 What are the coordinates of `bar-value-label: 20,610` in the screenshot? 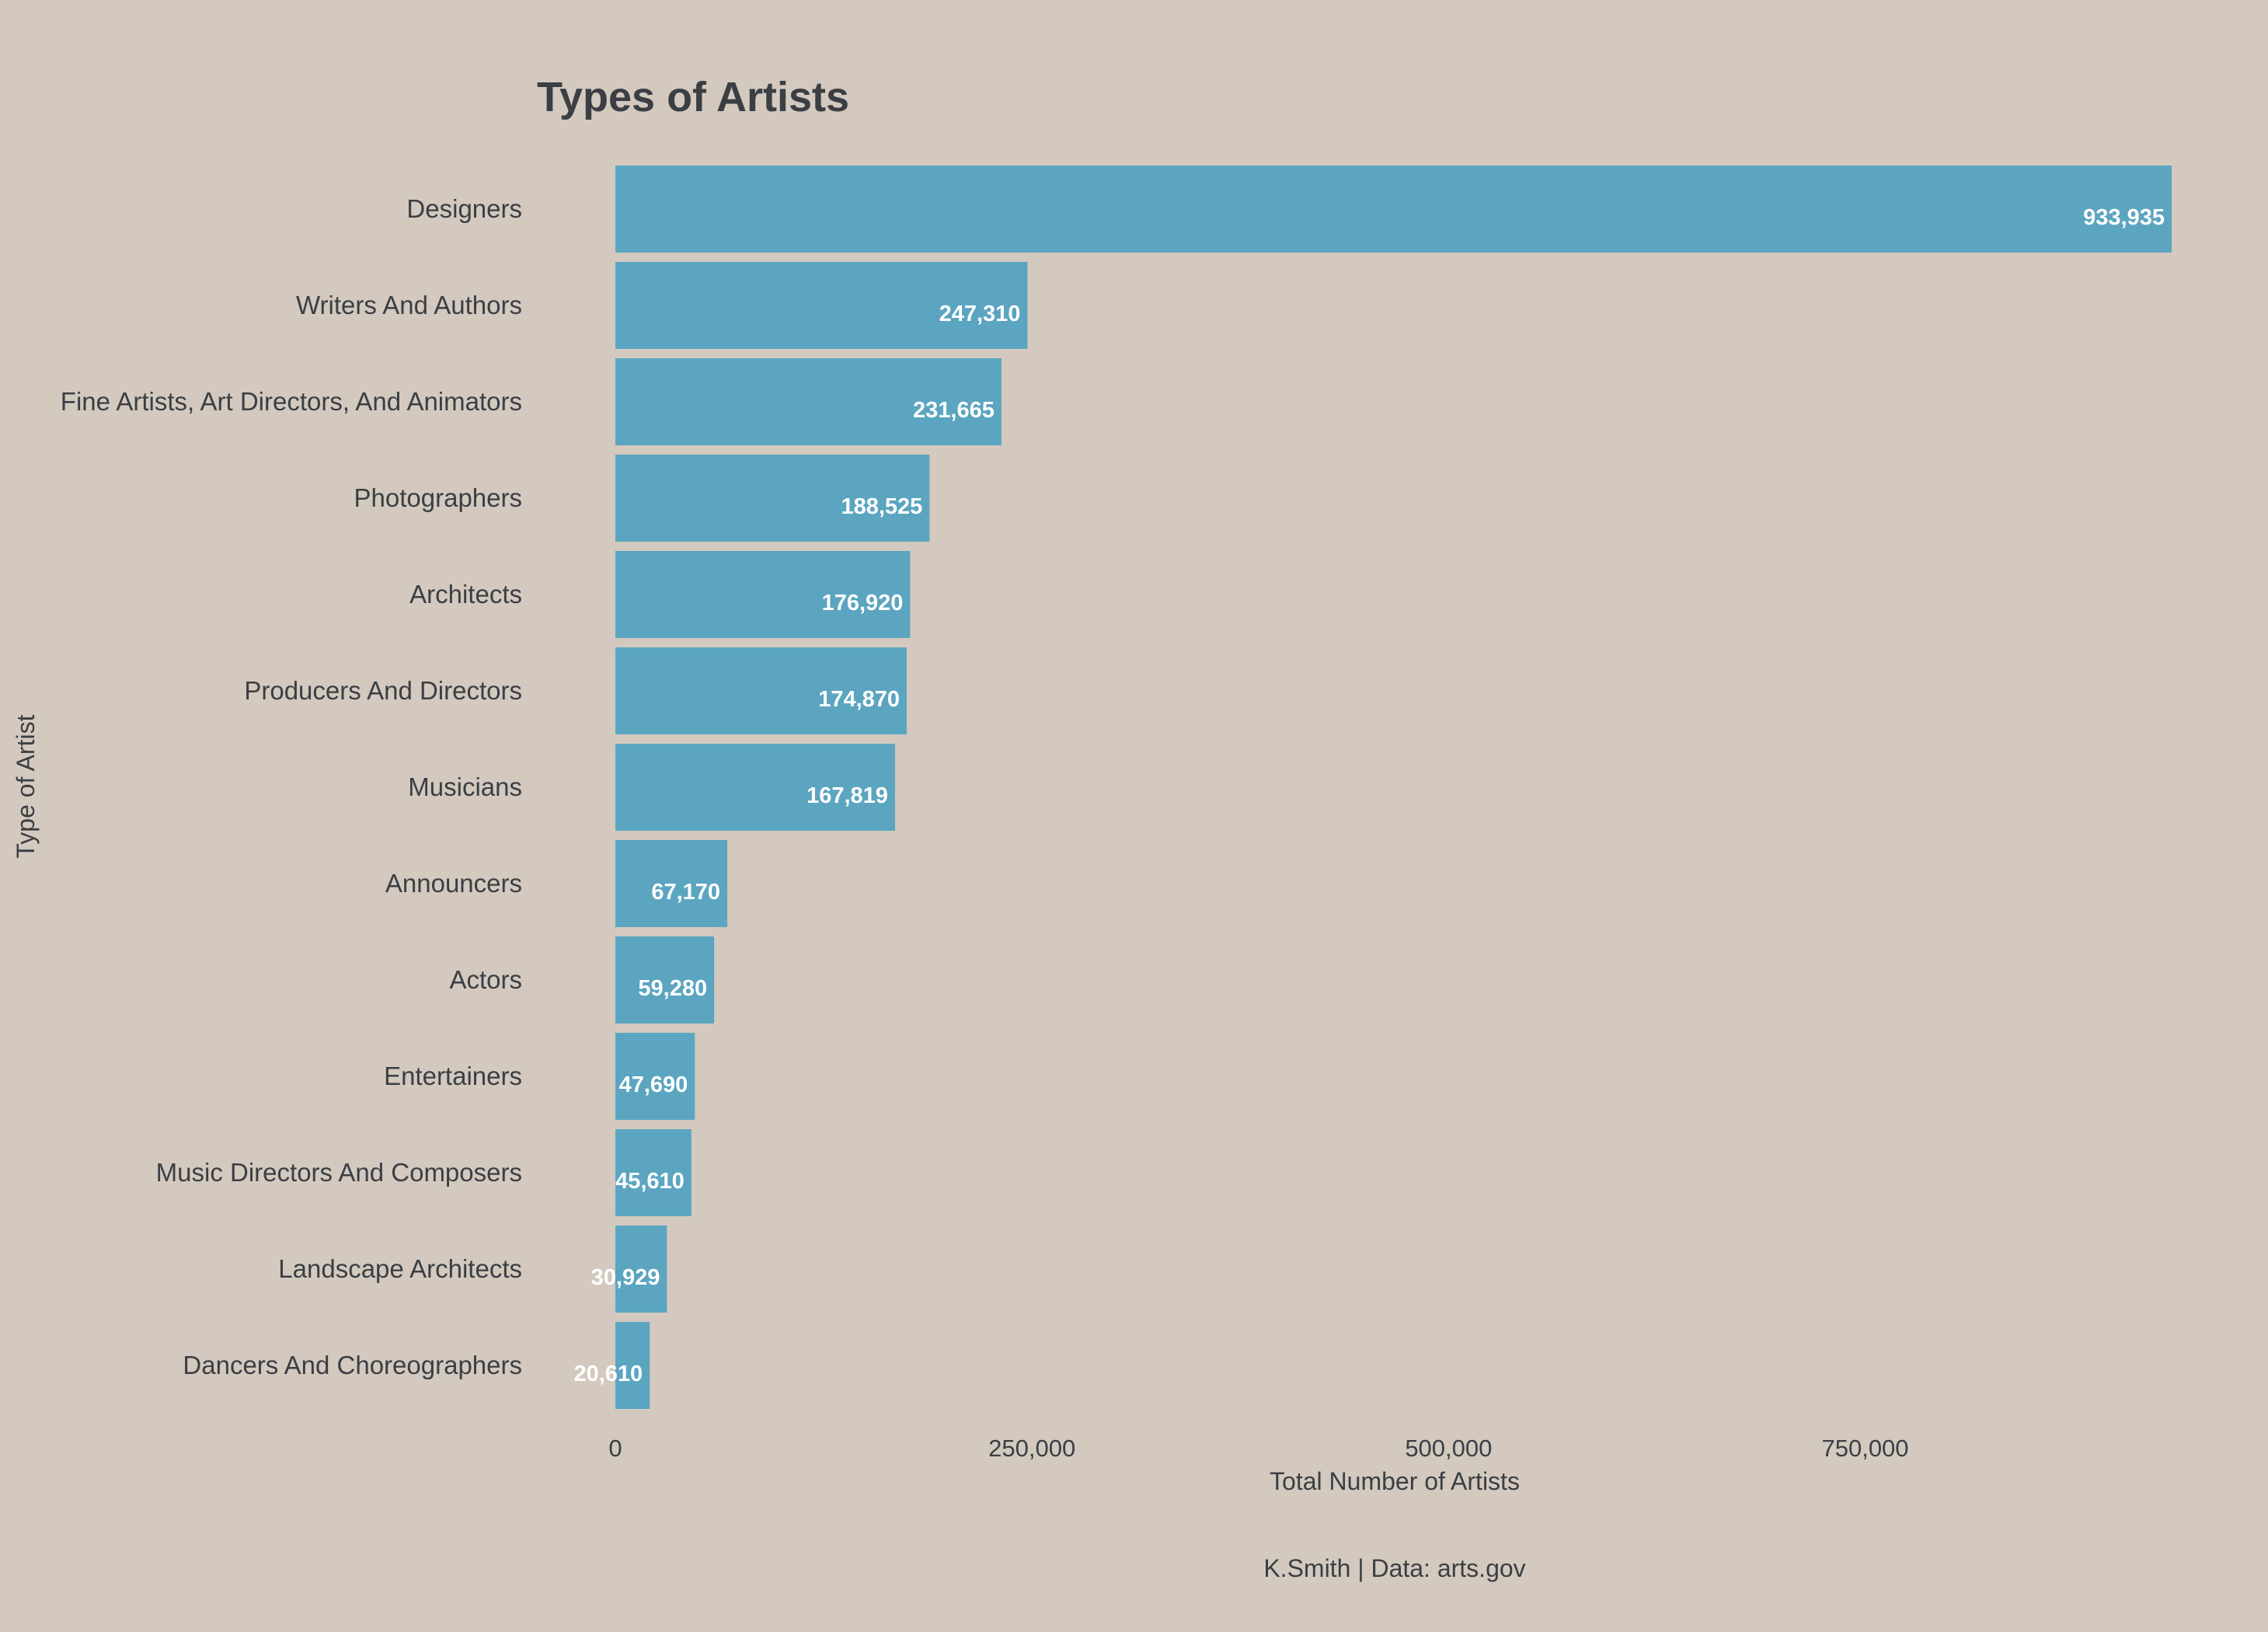 It's located at (608, 1374).